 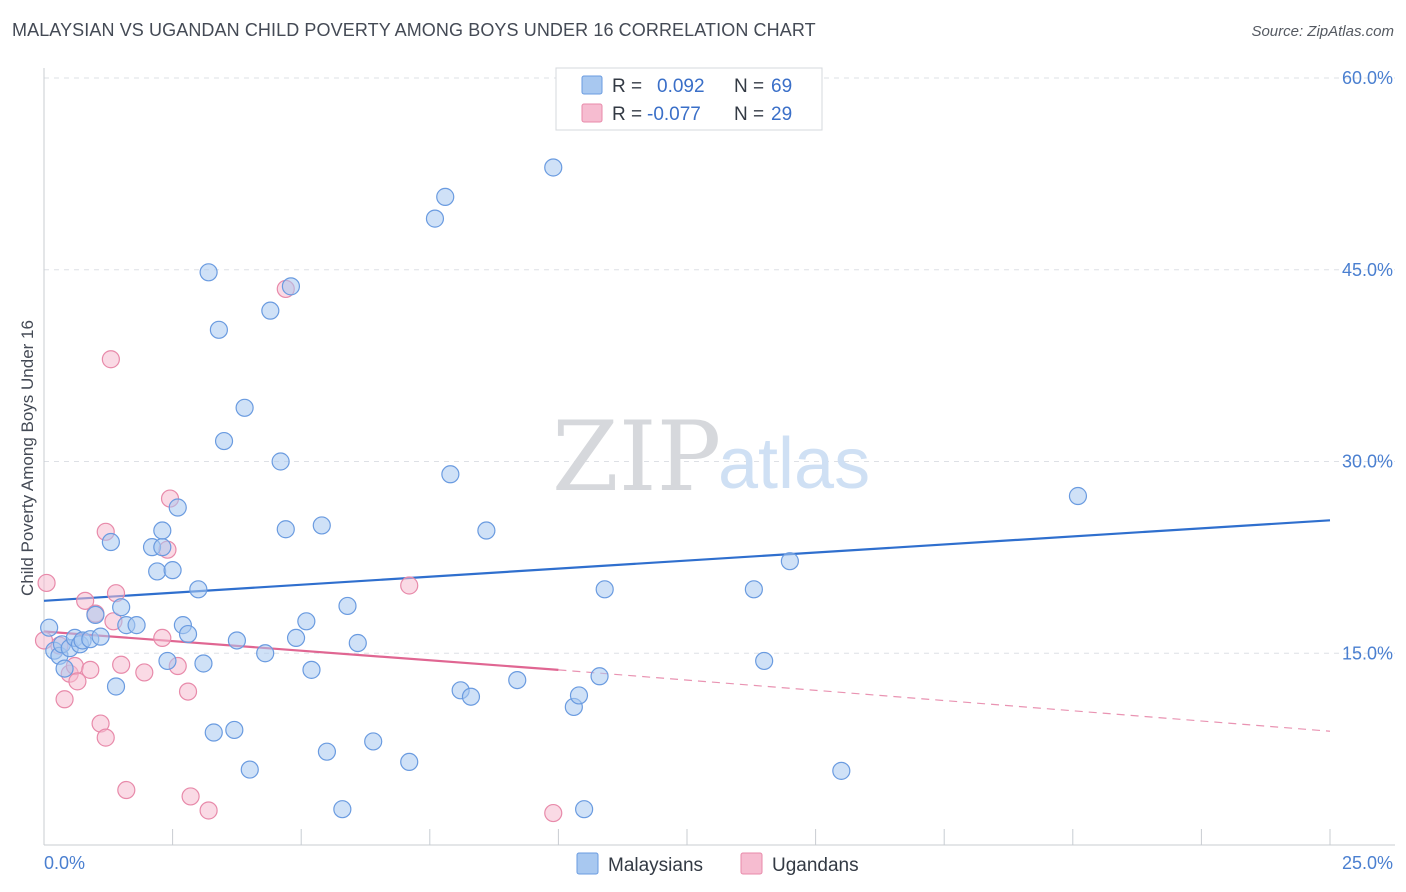 I want to click on bottom-legend: Malaysians Ugandans, so click(x=717, y=864).